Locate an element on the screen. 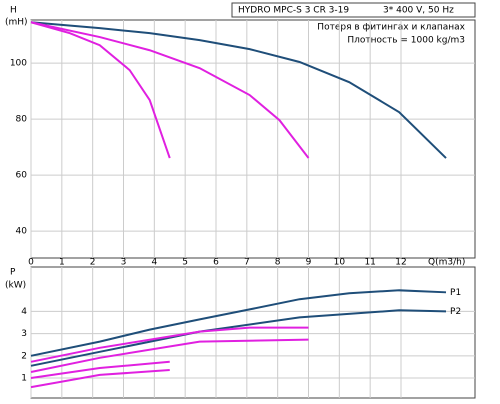  y-tick-label: 3 is located at coordinates (24, 334).